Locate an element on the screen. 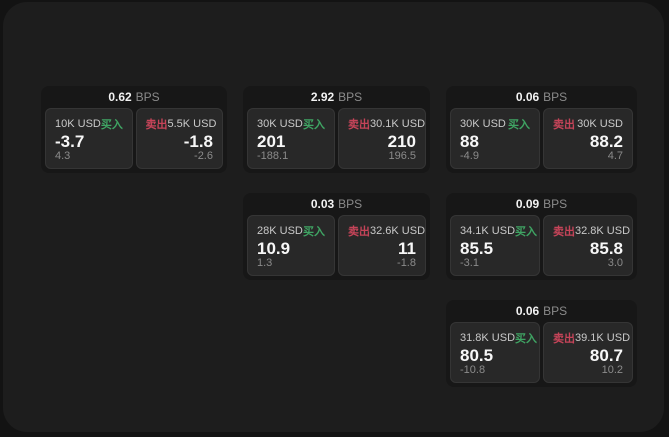 Image resolution: width=669 pixels, height=437 pixels. buy-notional: 31.8K USD is located at coordinates (488, 338).